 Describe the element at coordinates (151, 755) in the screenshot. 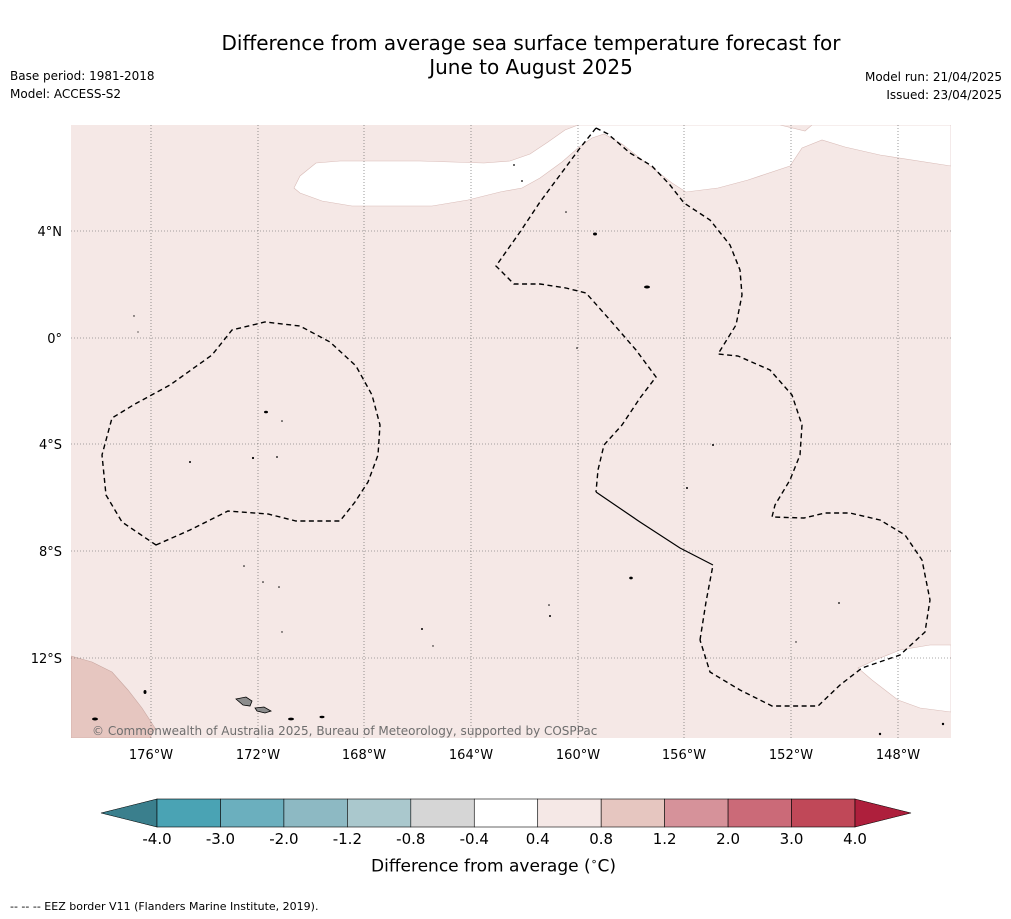

I see `lon-label-176w: 176°W` at that location.